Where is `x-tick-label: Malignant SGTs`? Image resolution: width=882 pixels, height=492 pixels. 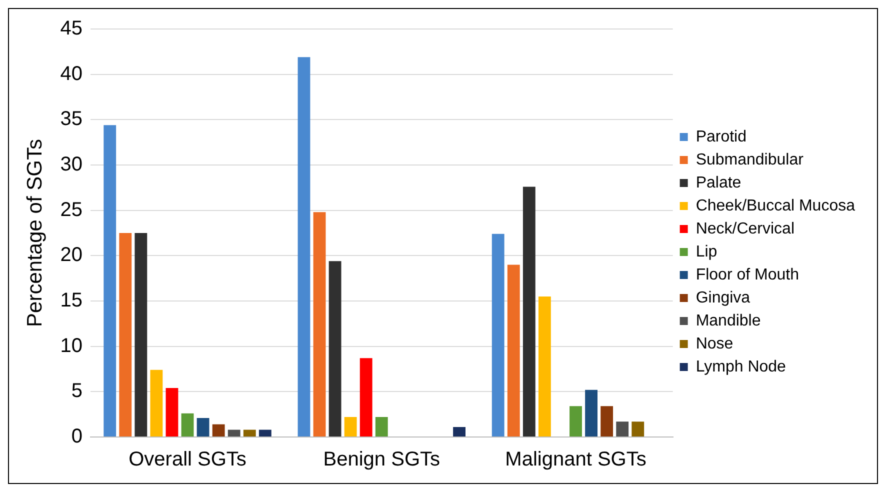
x-tick-label: Malignant SGTs is located at coordinates (575, 459).